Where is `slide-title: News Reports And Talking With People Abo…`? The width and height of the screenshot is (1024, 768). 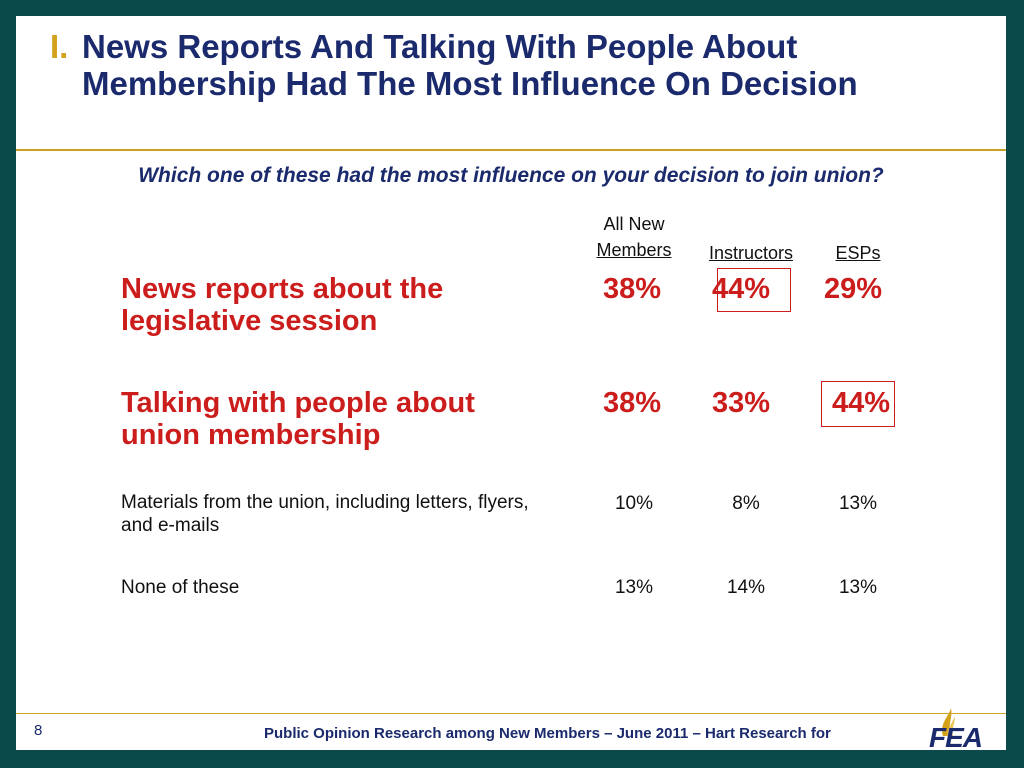 slide-title: News Reports And Talking With People Abo… is located at coordinates (470, 65).